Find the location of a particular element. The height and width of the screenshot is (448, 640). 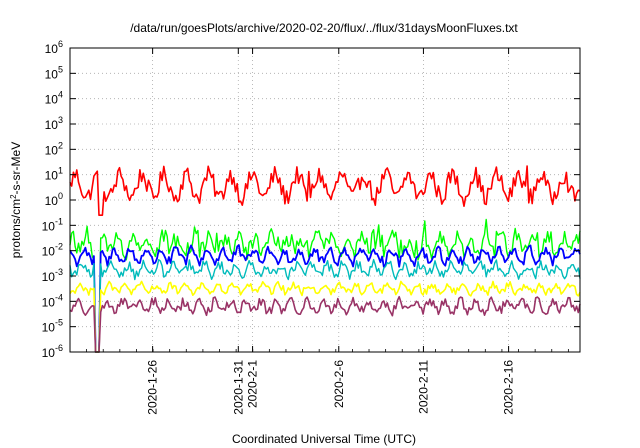

y-tick-label: 10⁻² is located at coordinates (52, 250).